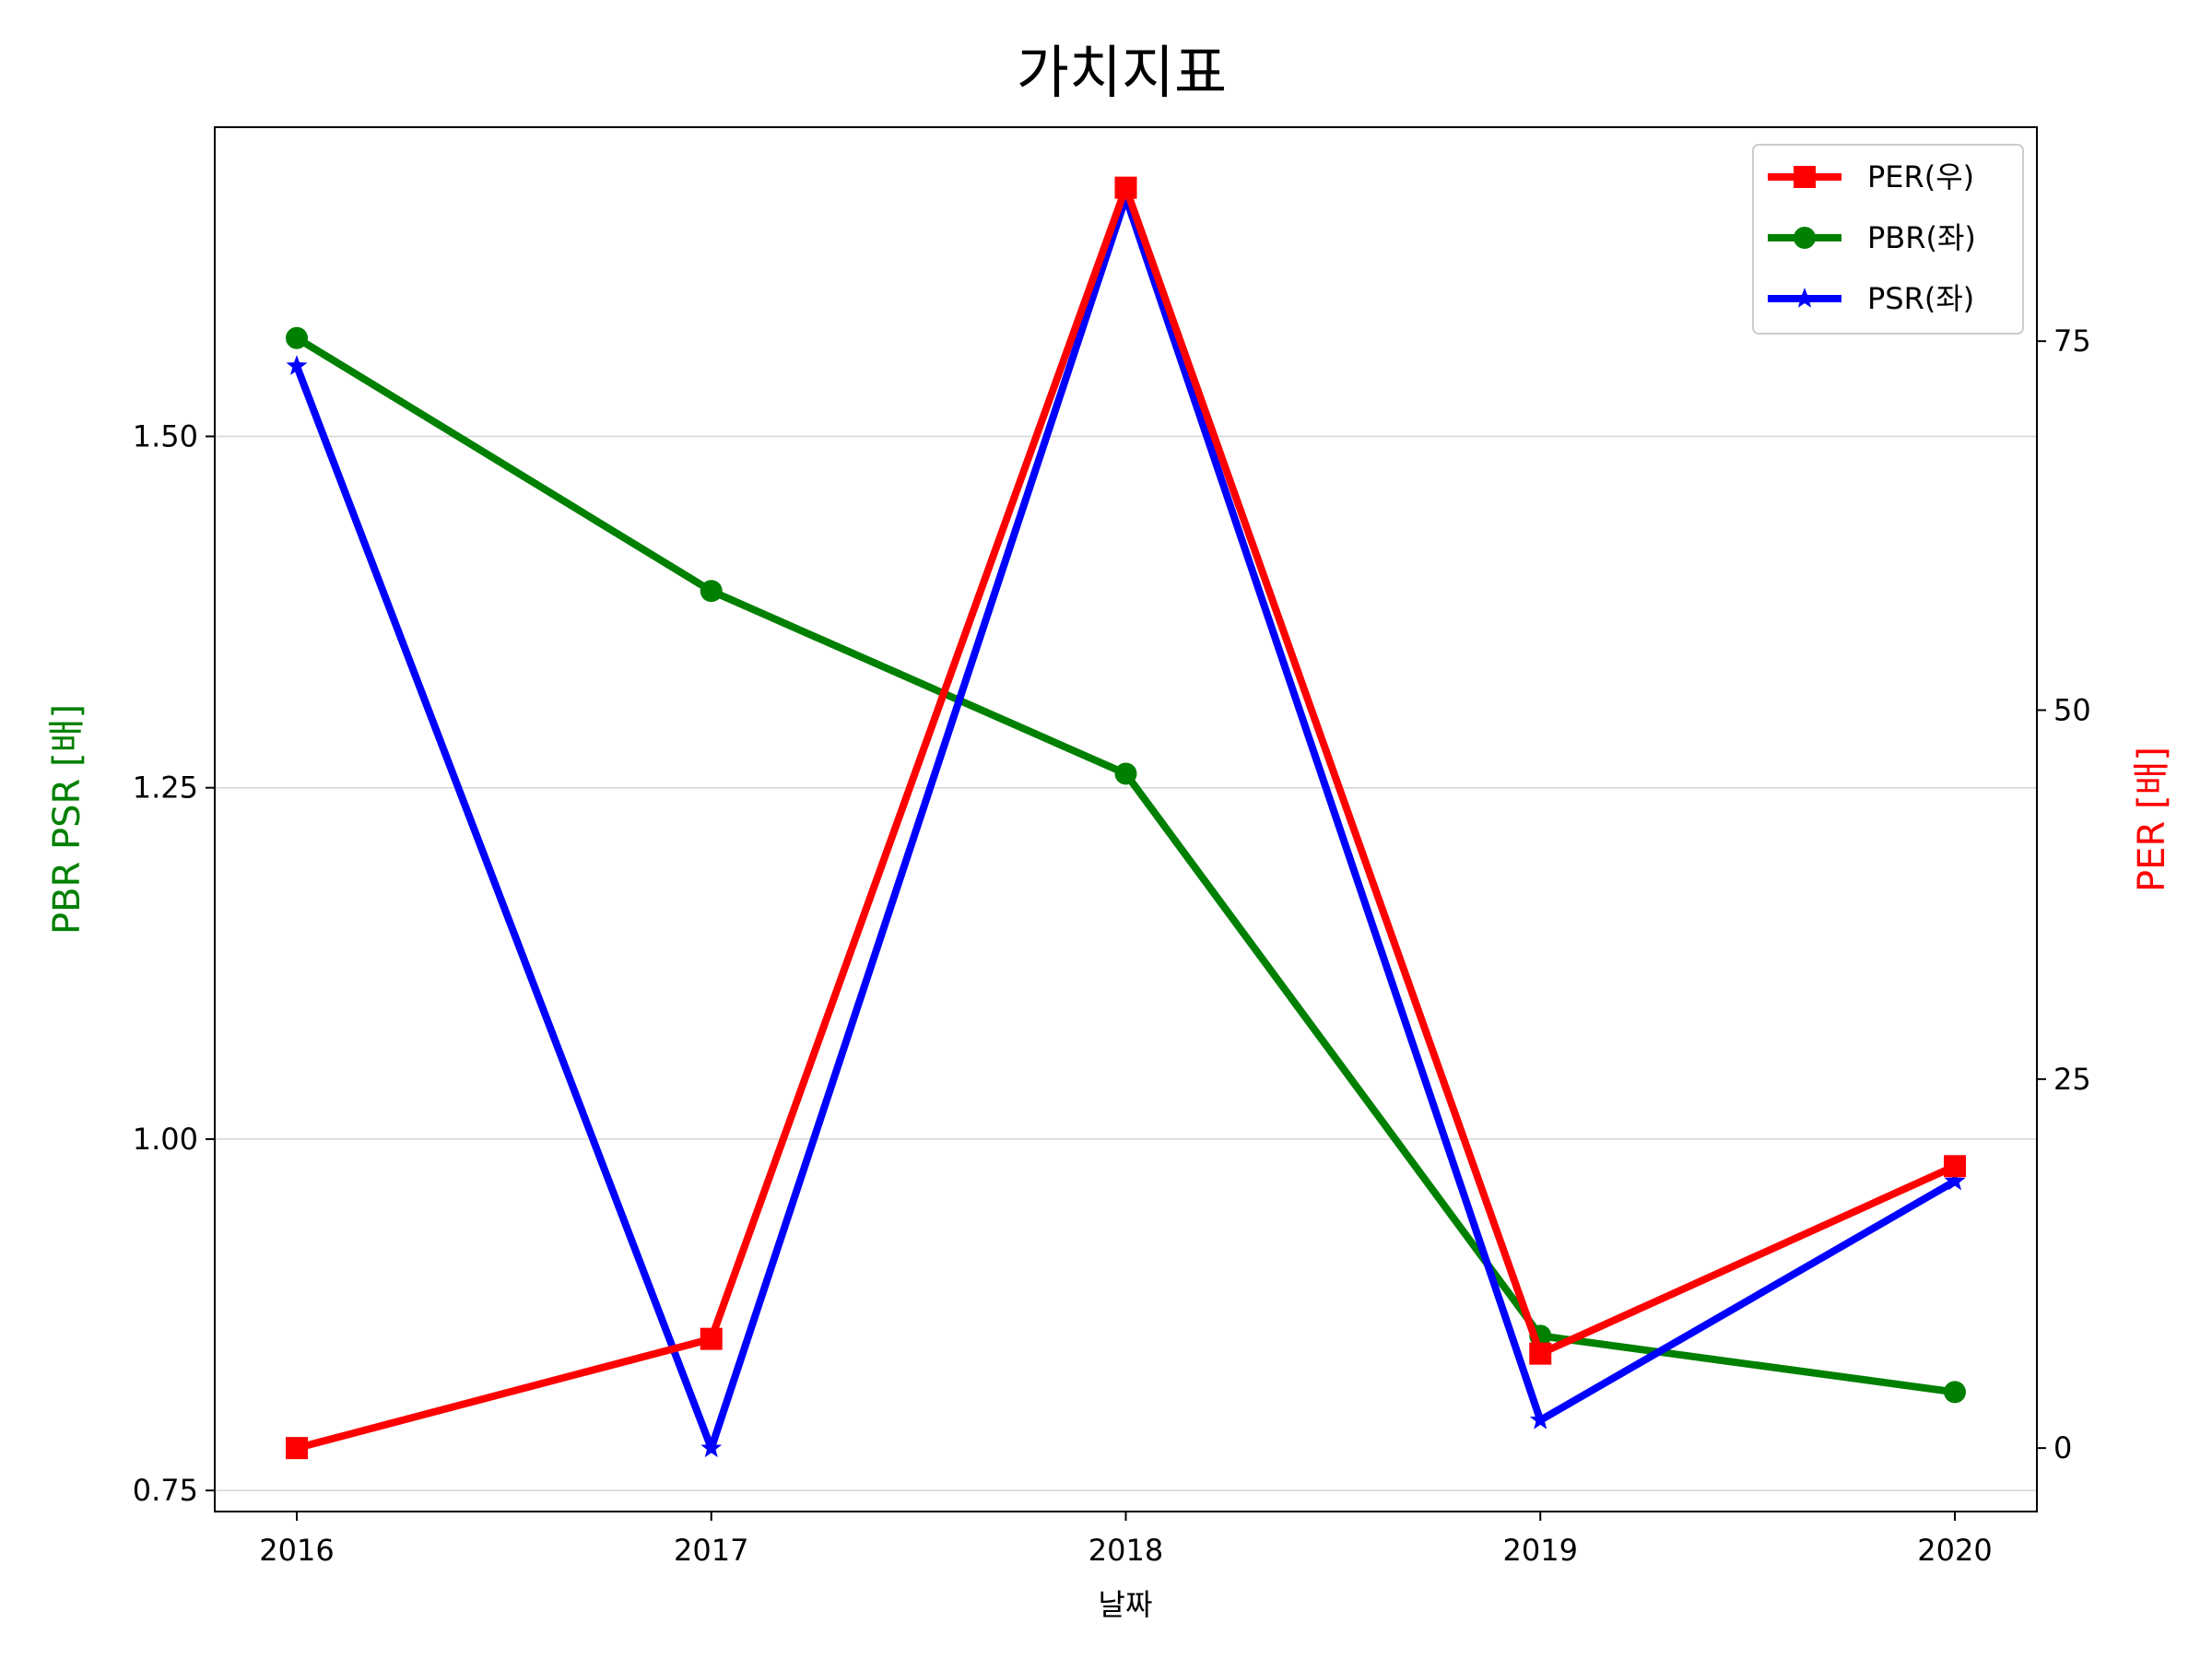 The image size is (2212, 1659). What do you see at coordinates (2064, 894) in the screenshot?
I see `y-axis-right: 0 25 50 75` at bounding box center [2064, 894].